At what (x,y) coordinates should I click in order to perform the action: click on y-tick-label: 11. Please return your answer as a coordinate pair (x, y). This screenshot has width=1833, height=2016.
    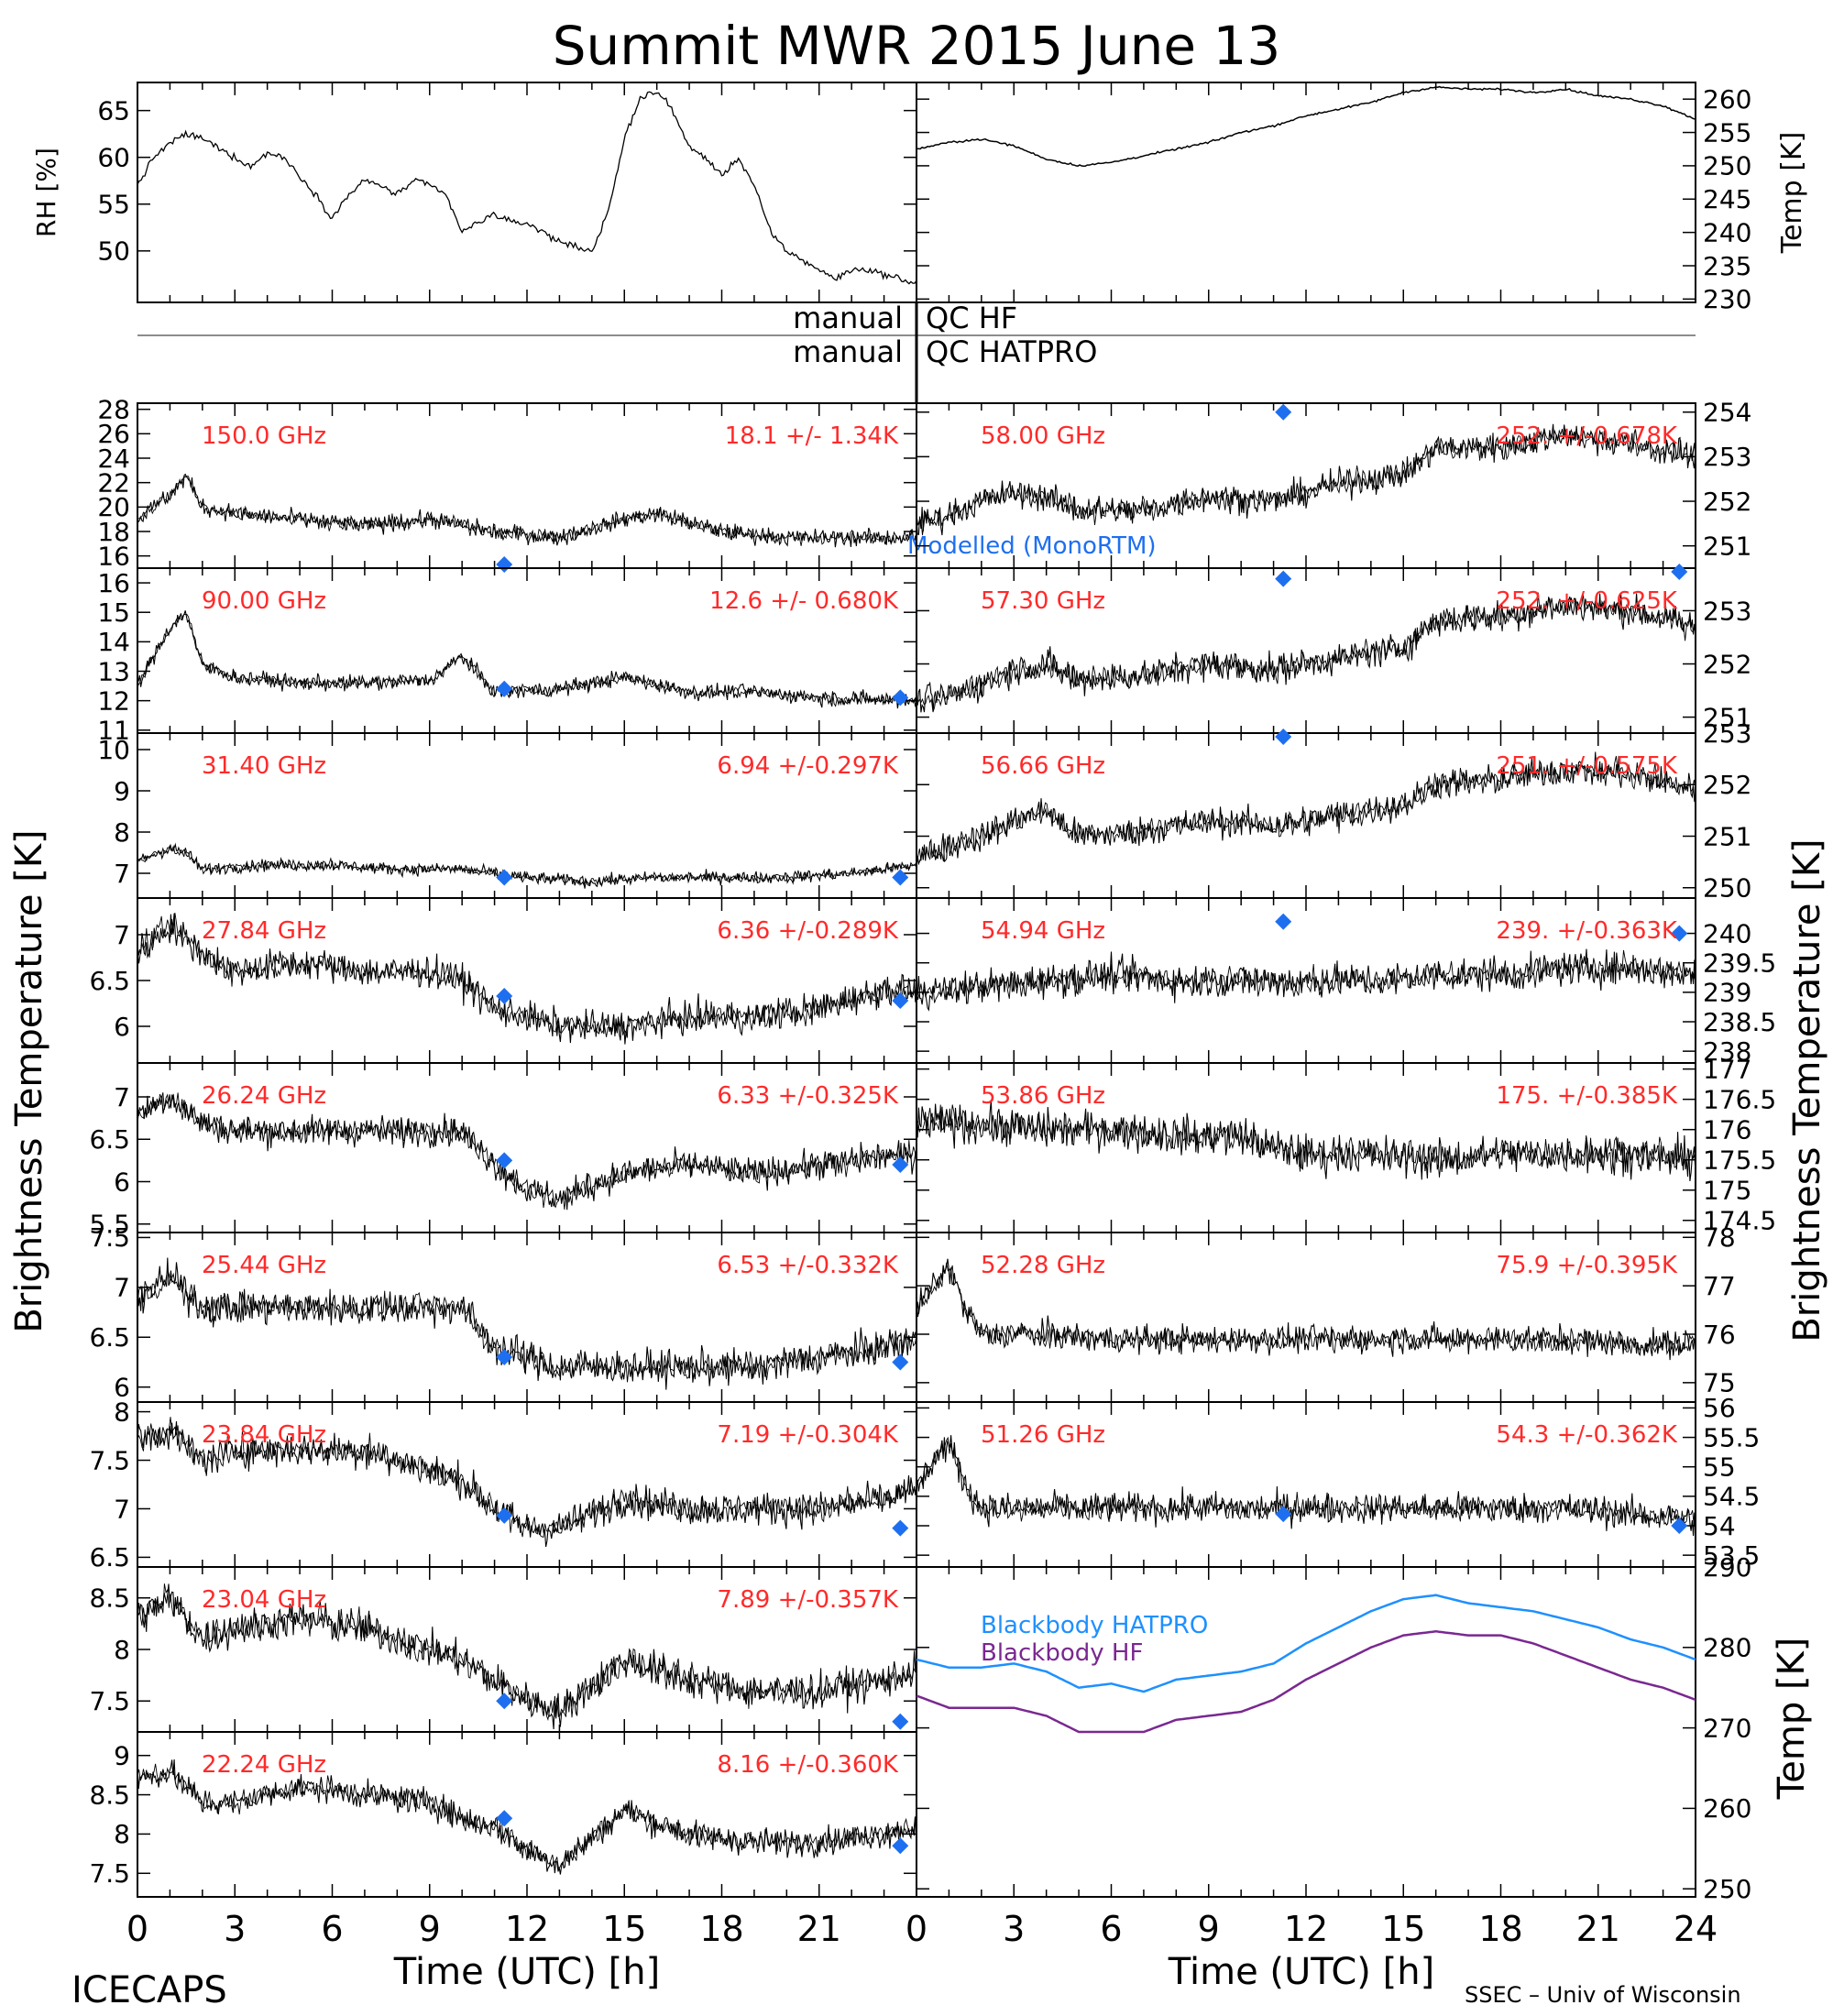
    Looking at the image, I should click on (113, 731).